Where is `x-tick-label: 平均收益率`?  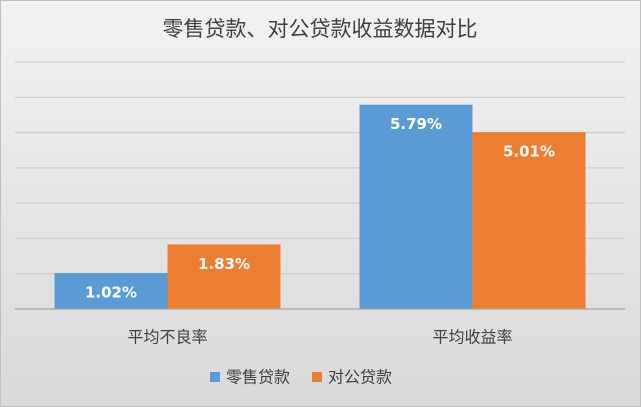 x-tick-label: 平均收益率 is located at coordinates (472, 337).